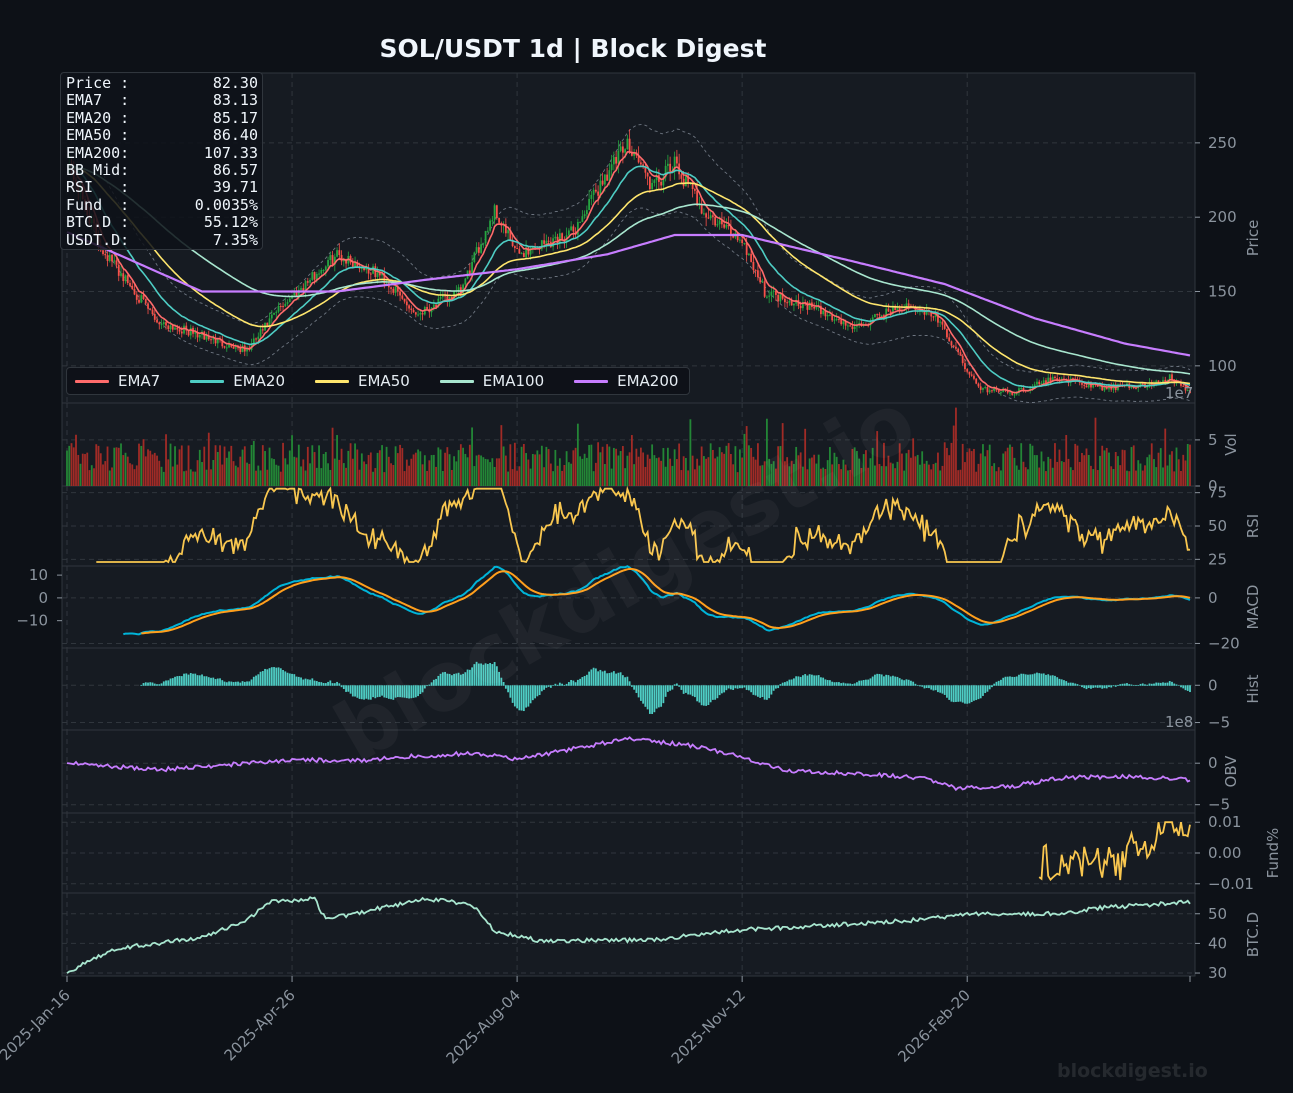 The height and width of the screenshot is (1093, 1293). What do you see at coordinates (235, 239) in the screenshot?
I see `info-value: 7.35%` at bounding box center [235, 239].